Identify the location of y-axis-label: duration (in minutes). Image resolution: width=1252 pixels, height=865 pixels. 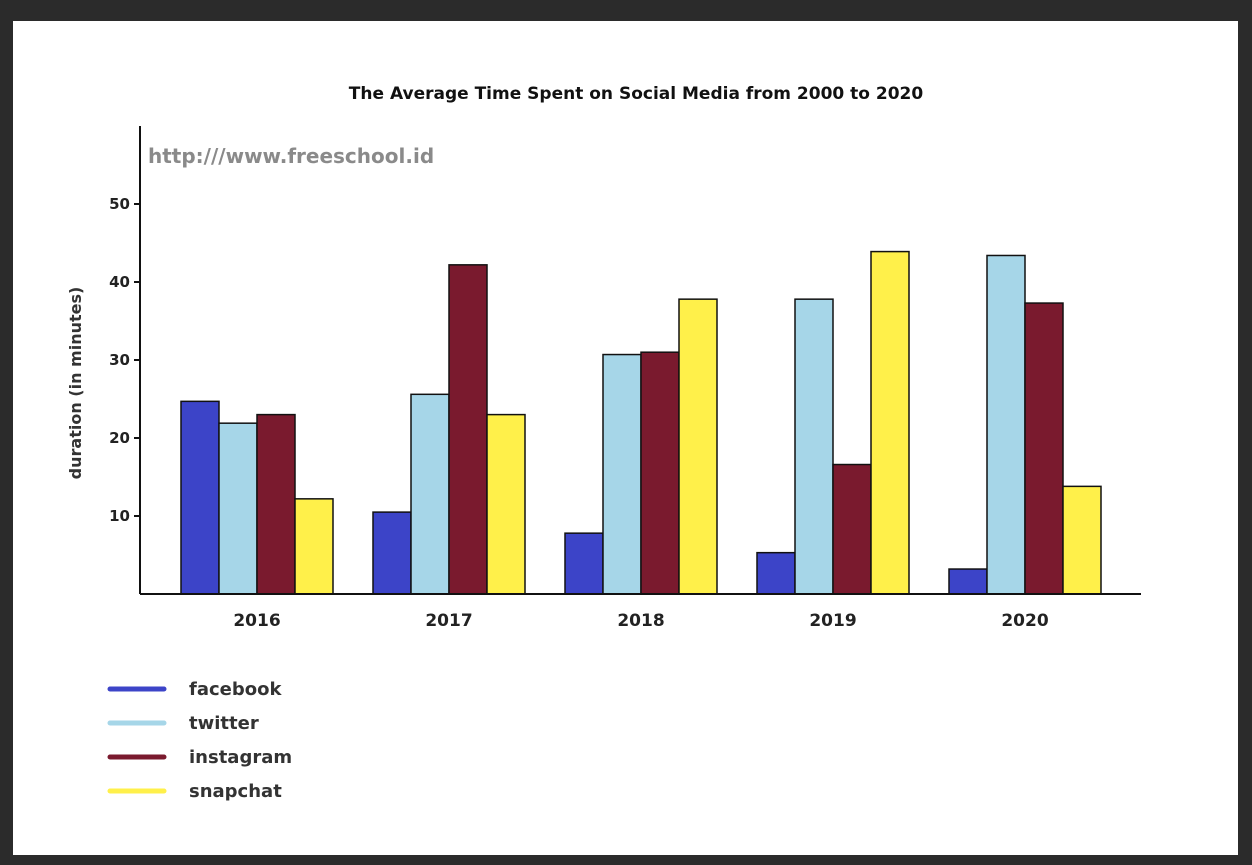
(75, 383).